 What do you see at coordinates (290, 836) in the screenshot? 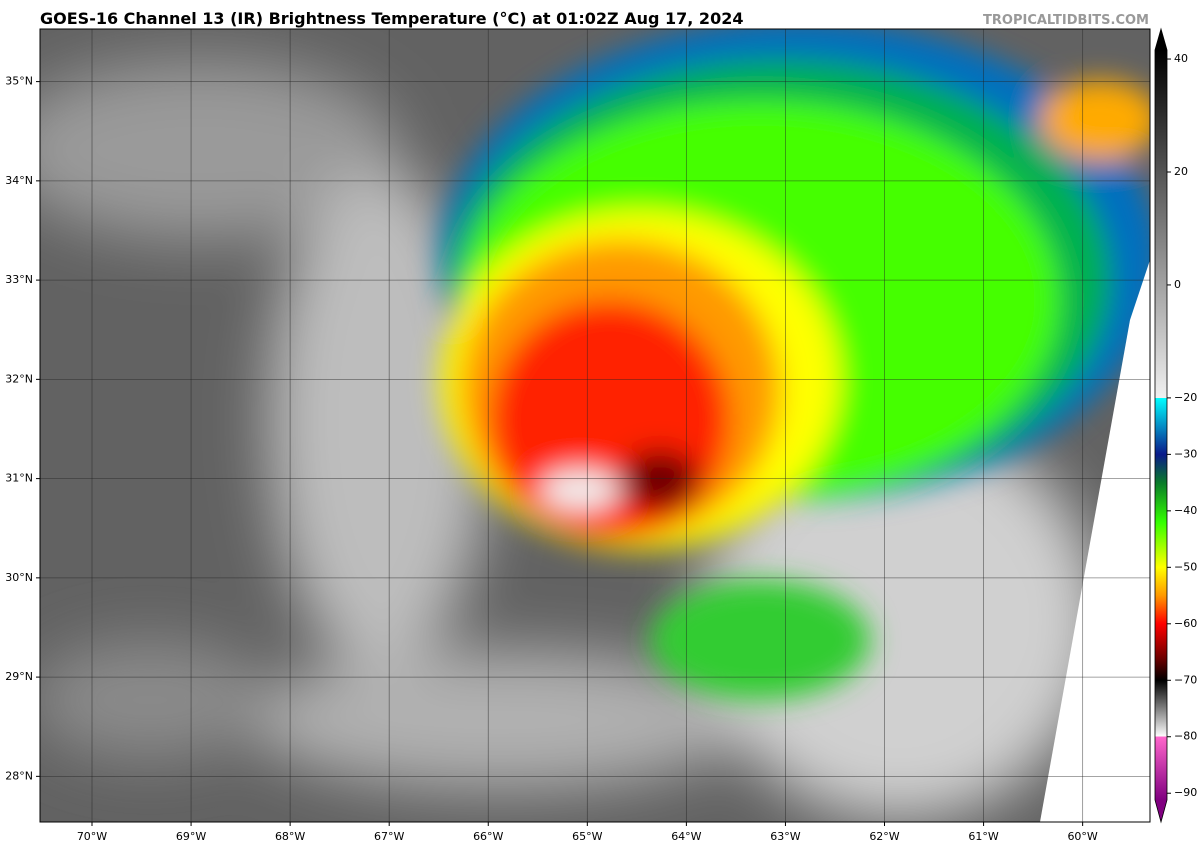
I see `x-tick-label: 68°W` at bounding box center [290, 836].